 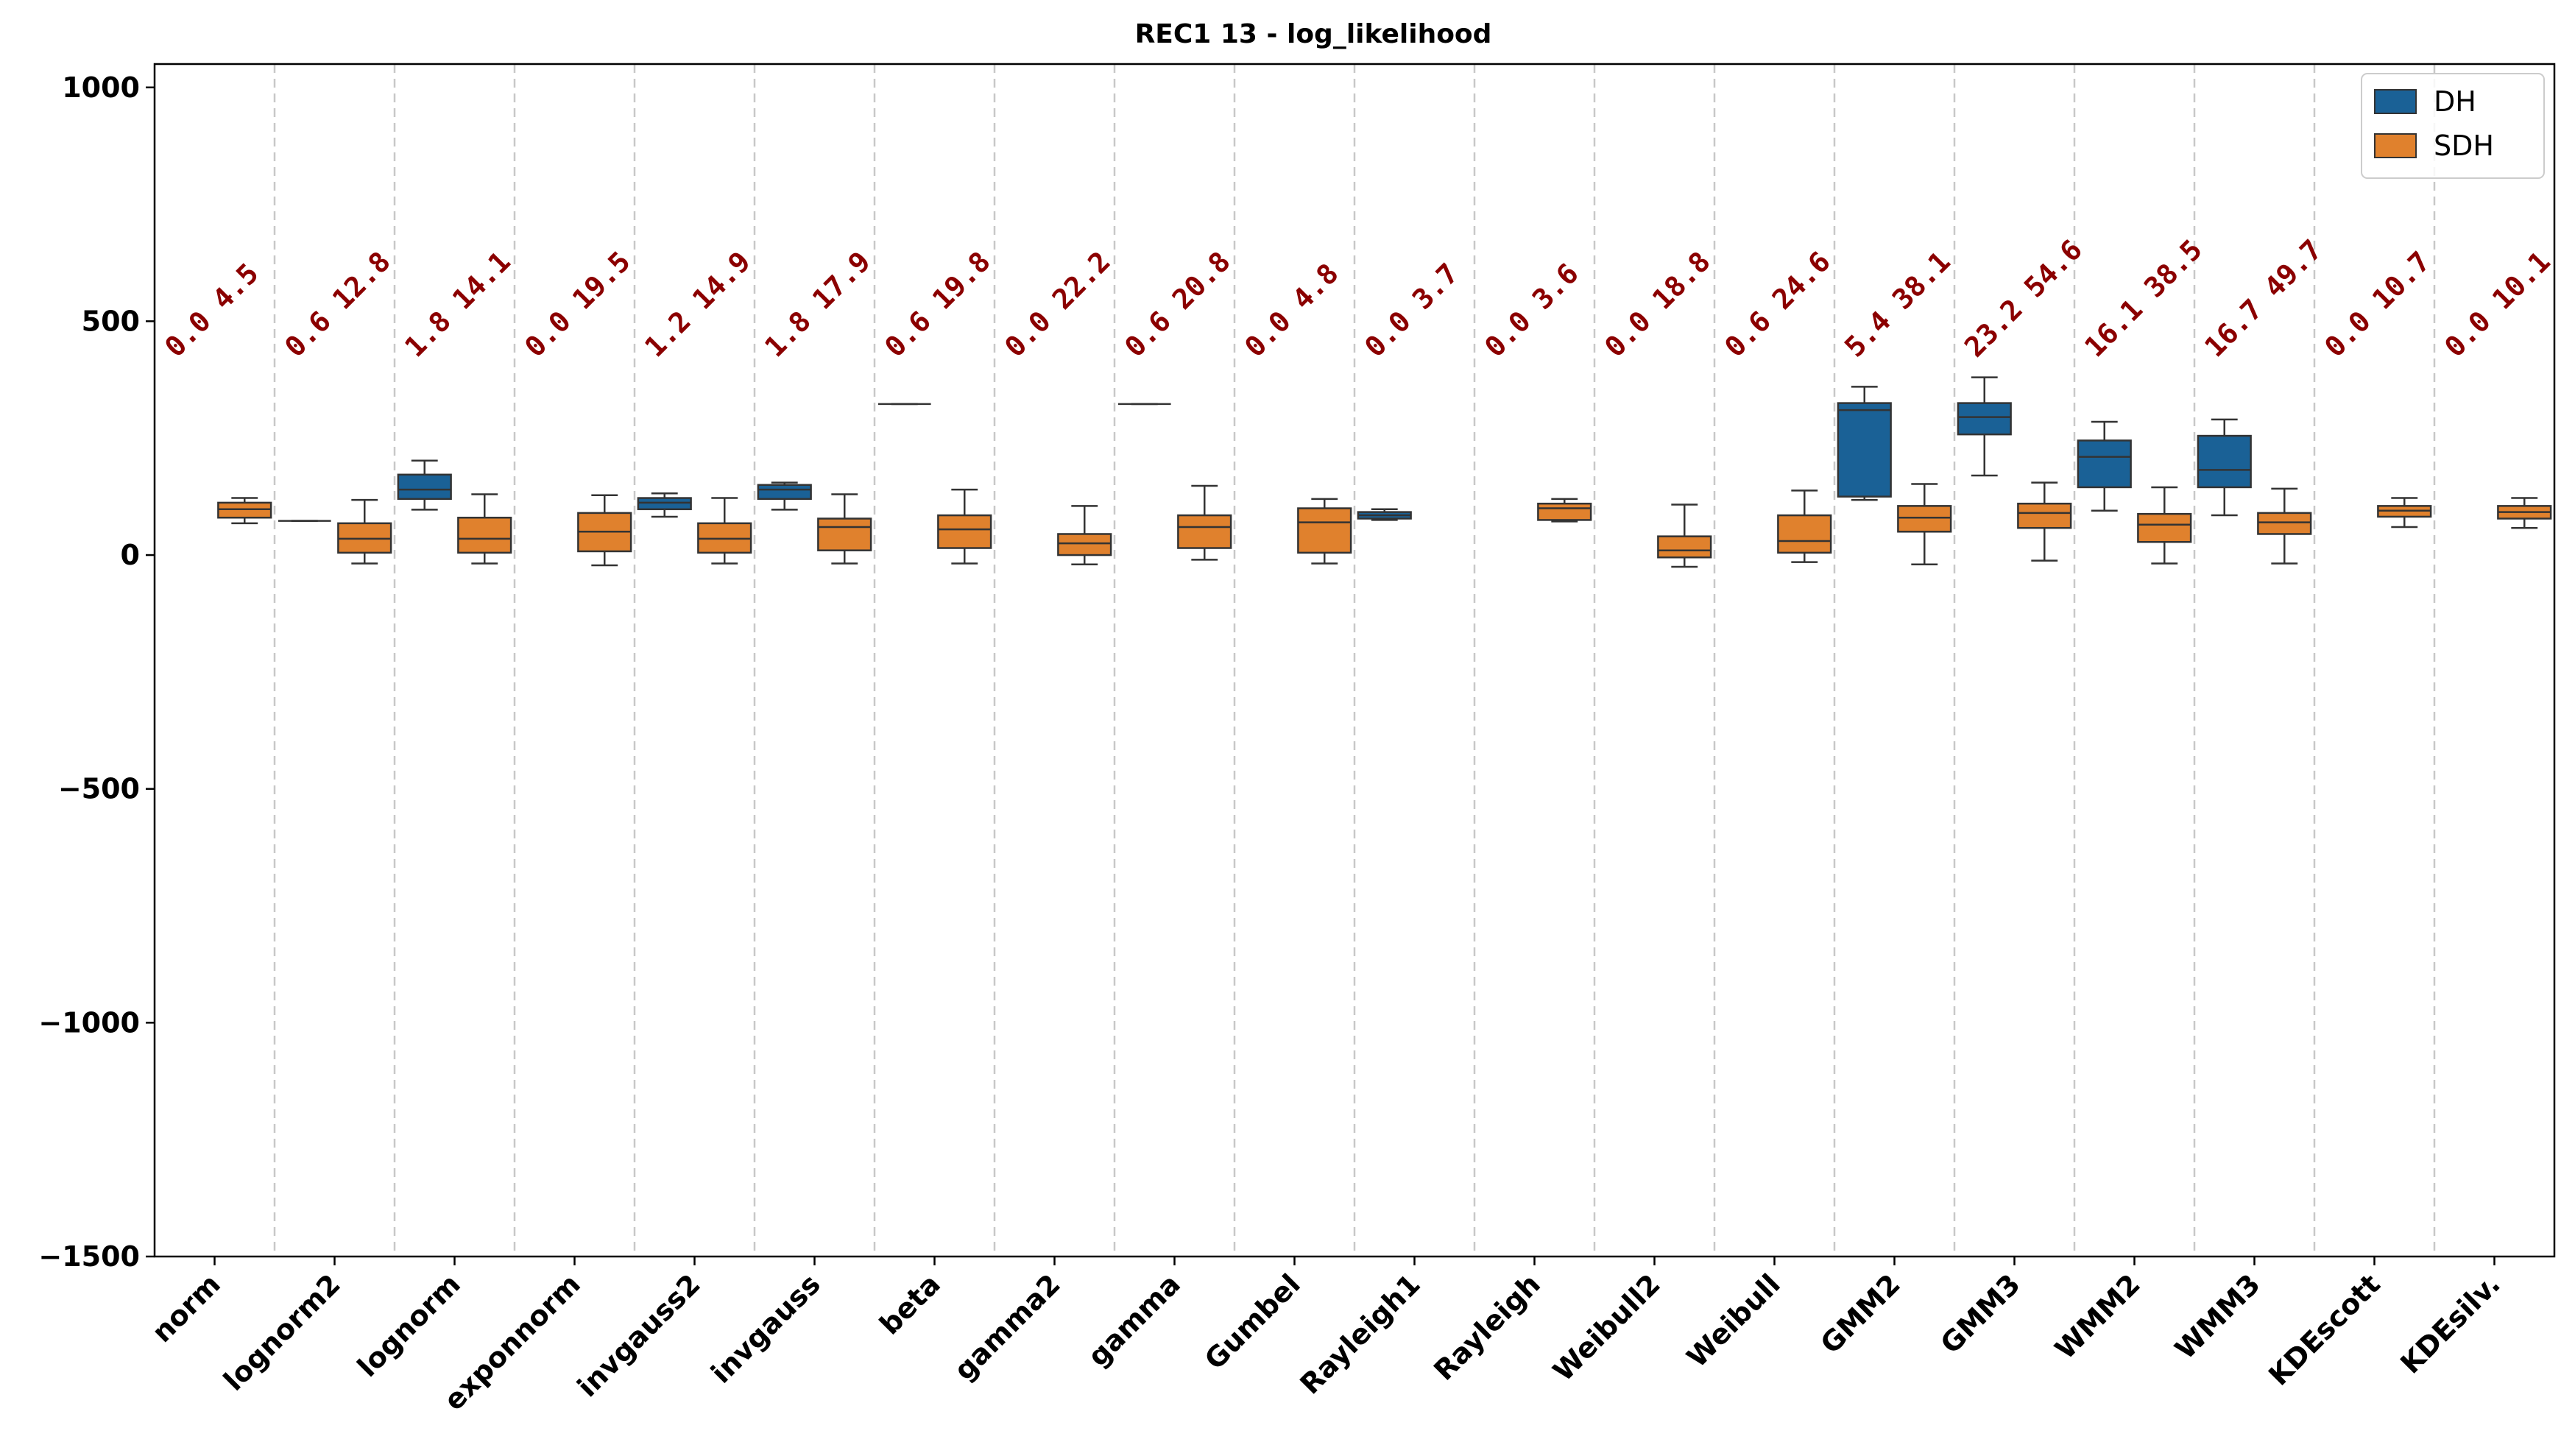 What do you see at coordinates (89, 1022) in the screenshot?
I see `y-tick-label: −1000` at bounding box center [89, 1022].